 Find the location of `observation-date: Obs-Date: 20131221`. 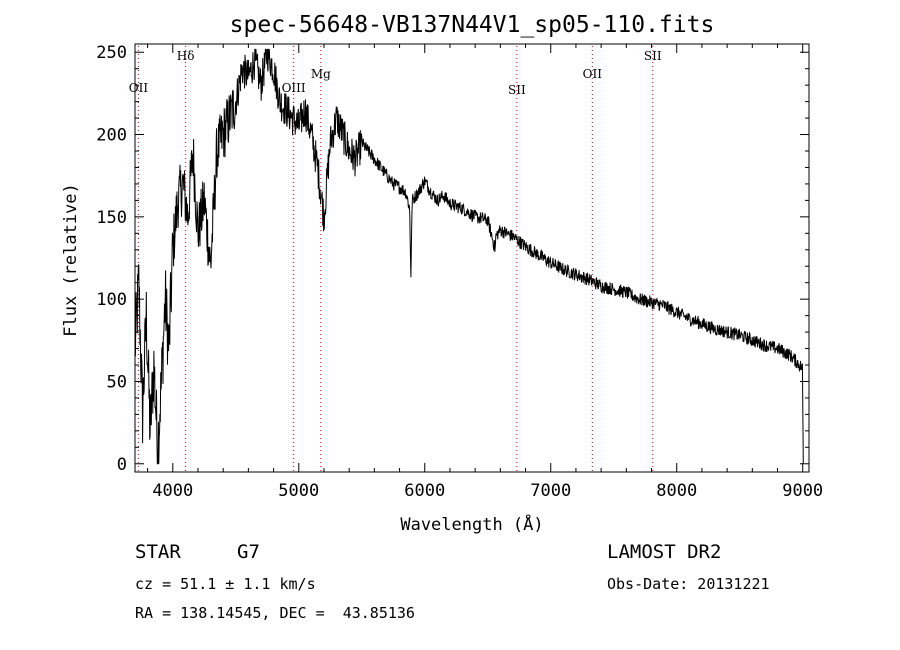

observation-date: Obs-Date: 20131221 is located at coordinates (688, 584).